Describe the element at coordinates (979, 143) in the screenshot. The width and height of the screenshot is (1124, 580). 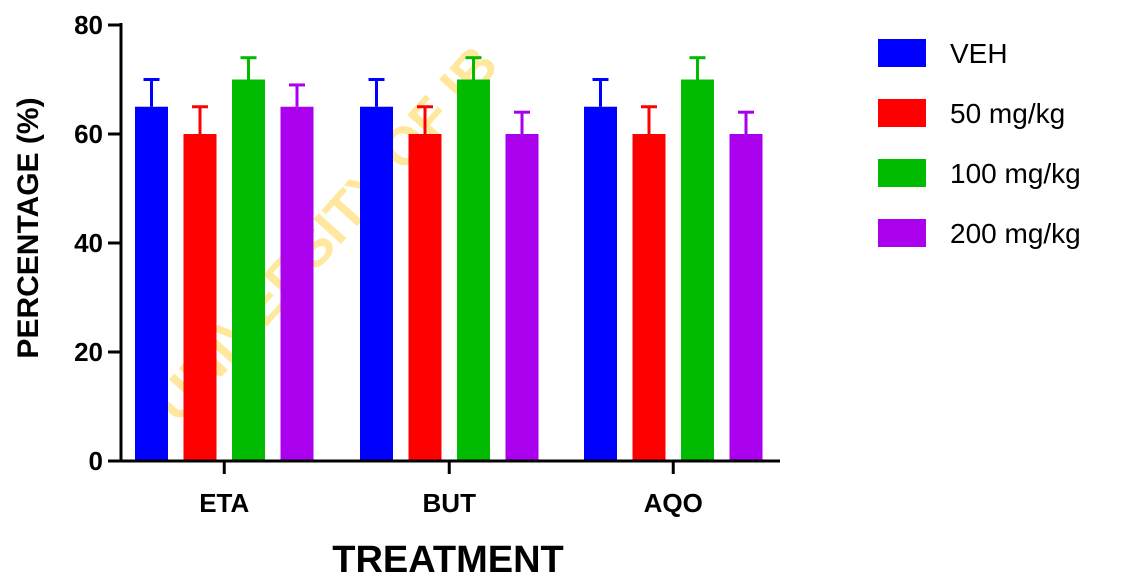
I see `legend: VEH 50 mg/kg 100 mg/kg 200 mg/kg` at that location.